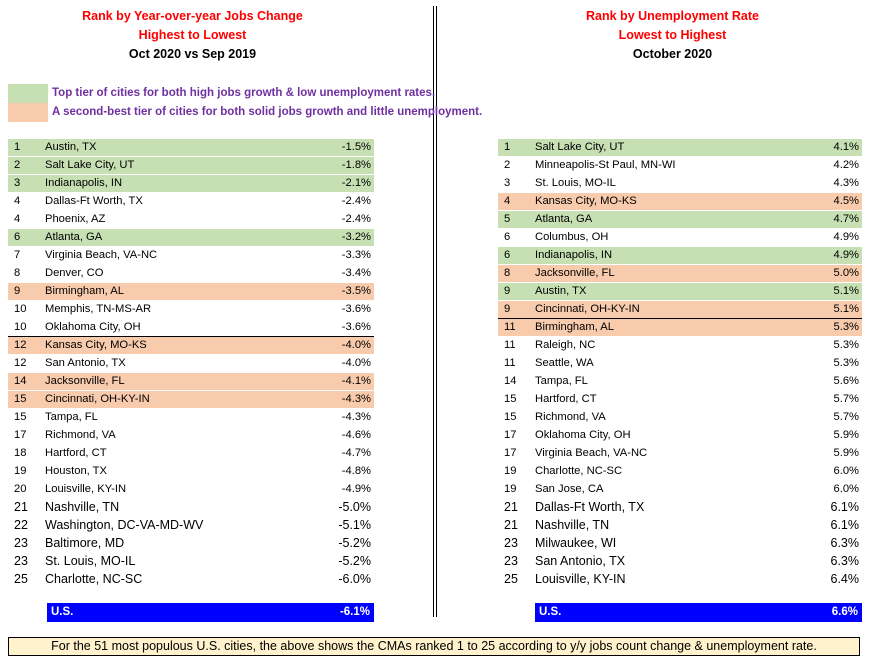 The height and width of the screenshot is (664, 870). What do you see at coordinates (605, 165) in the screenshot?
I see `unemployment-city-cell: Minneapolis-St Paul, MN-WI` at bounding box center [605, 165].